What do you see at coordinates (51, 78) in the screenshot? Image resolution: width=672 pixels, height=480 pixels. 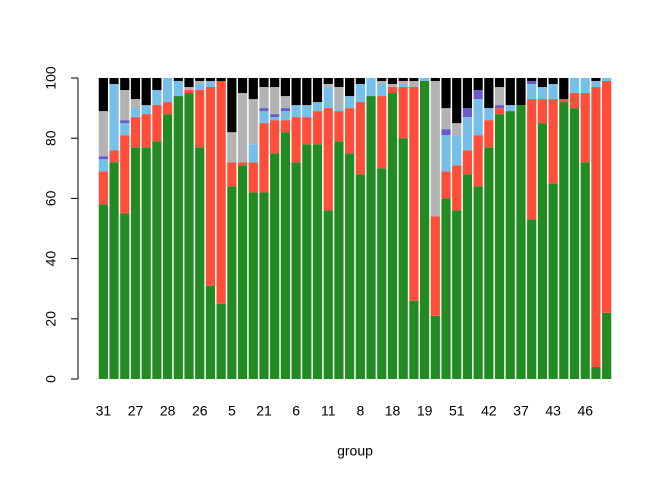 I see `y-tick-label: 100` at bounding box center [51, 78].